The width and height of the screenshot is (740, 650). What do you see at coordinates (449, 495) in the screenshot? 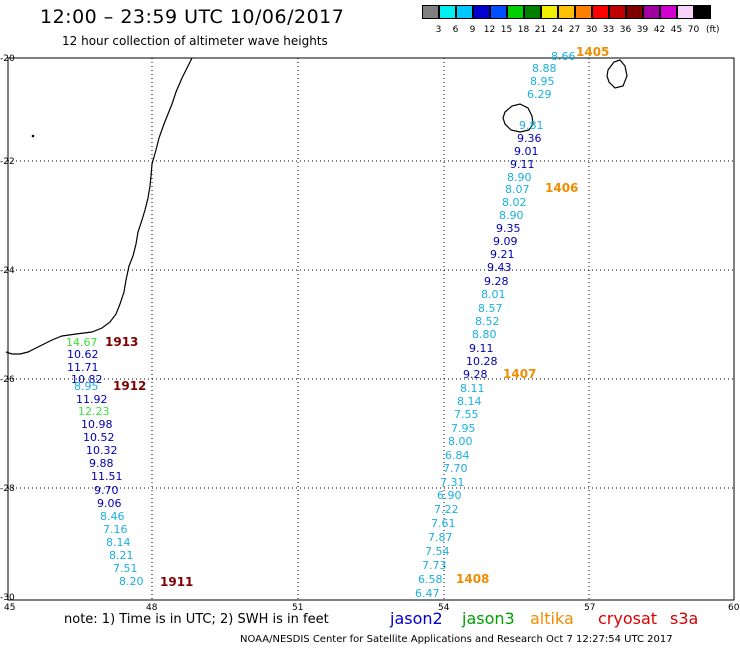
I see `wave-height-value: 6.90` at bounding box center [449, 495].